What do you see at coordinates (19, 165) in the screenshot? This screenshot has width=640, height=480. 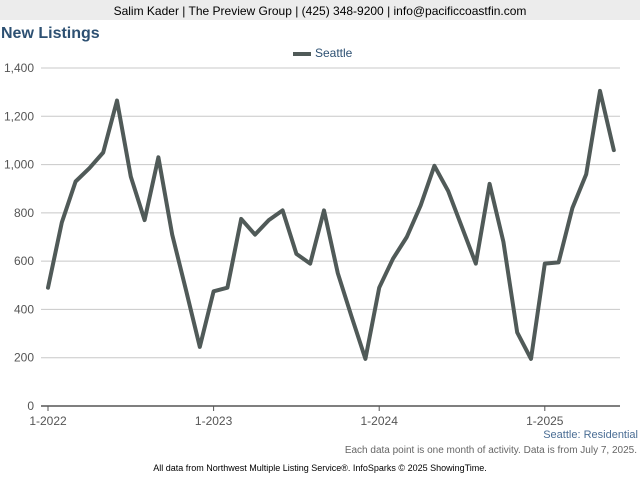 I see `y-tick-label: 1,000` at bounding box center [19, 165].